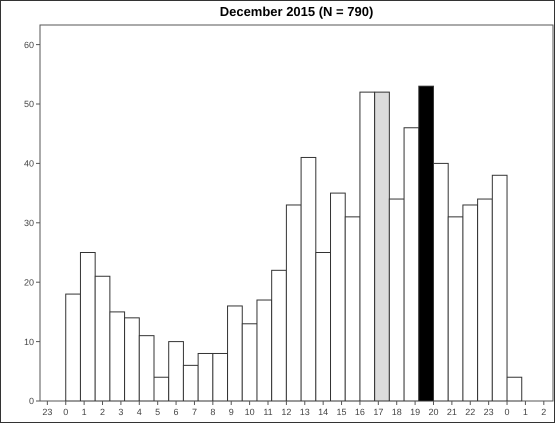 The image size is (555, 423). What do you see at coordinates (415, 412) in the screenshot?
I see `x-tick-label: 19` at bounding box center [415, 412].